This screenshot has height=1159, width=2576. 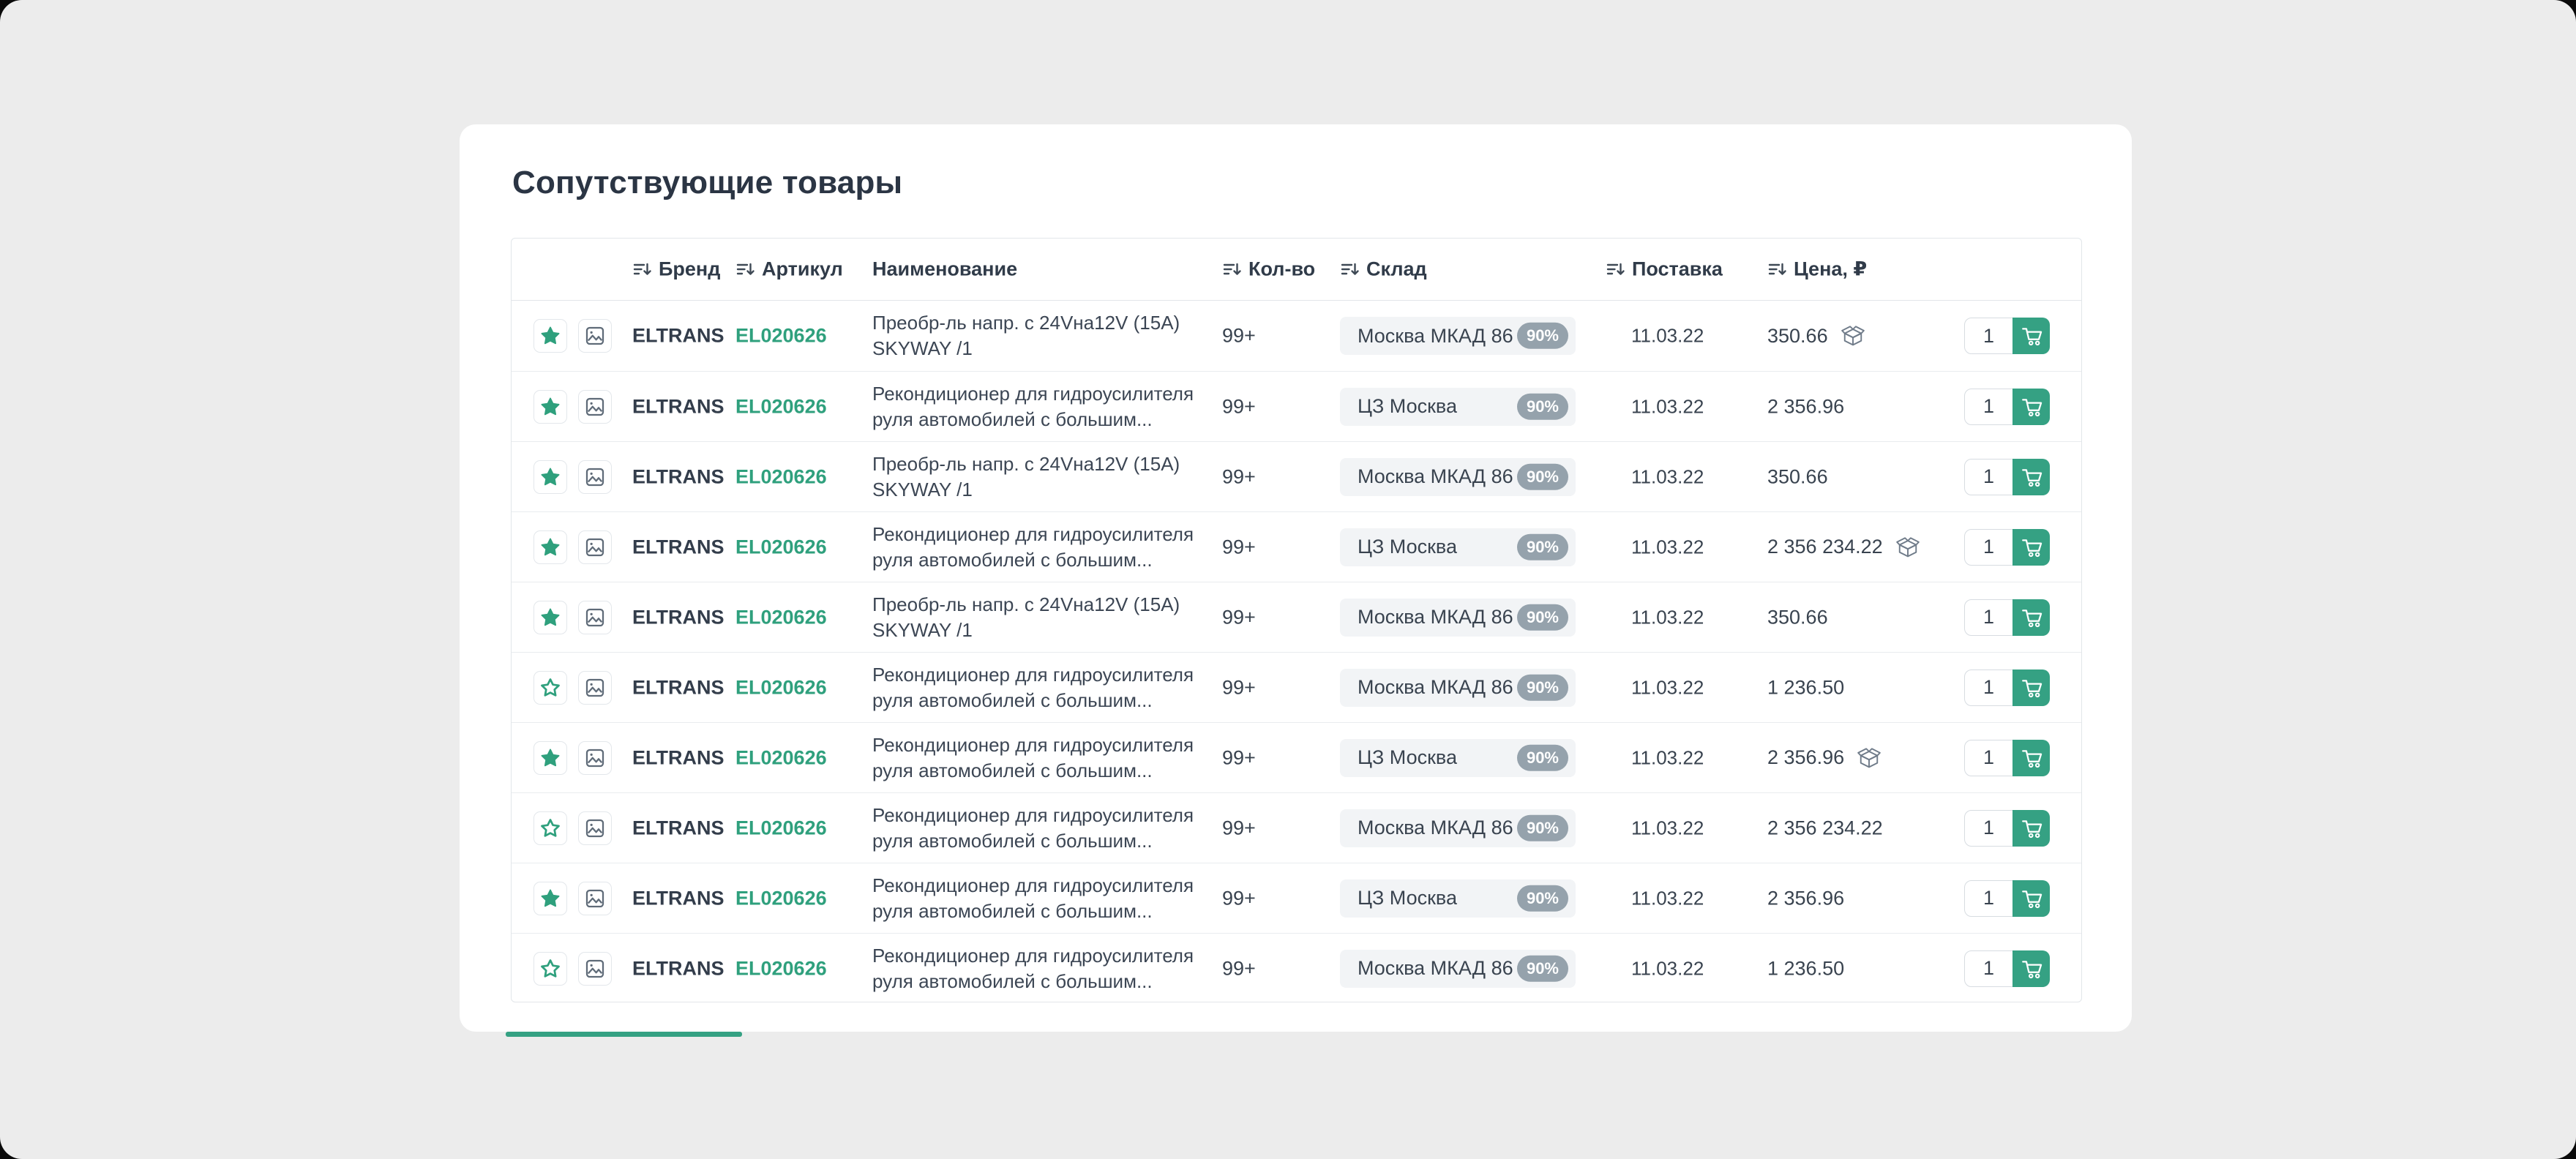 What do you see at coordinates (1844, 547) in the screenshot?
I see `price-cell: 2 356 234.22` at bounding box center [1844, 547].